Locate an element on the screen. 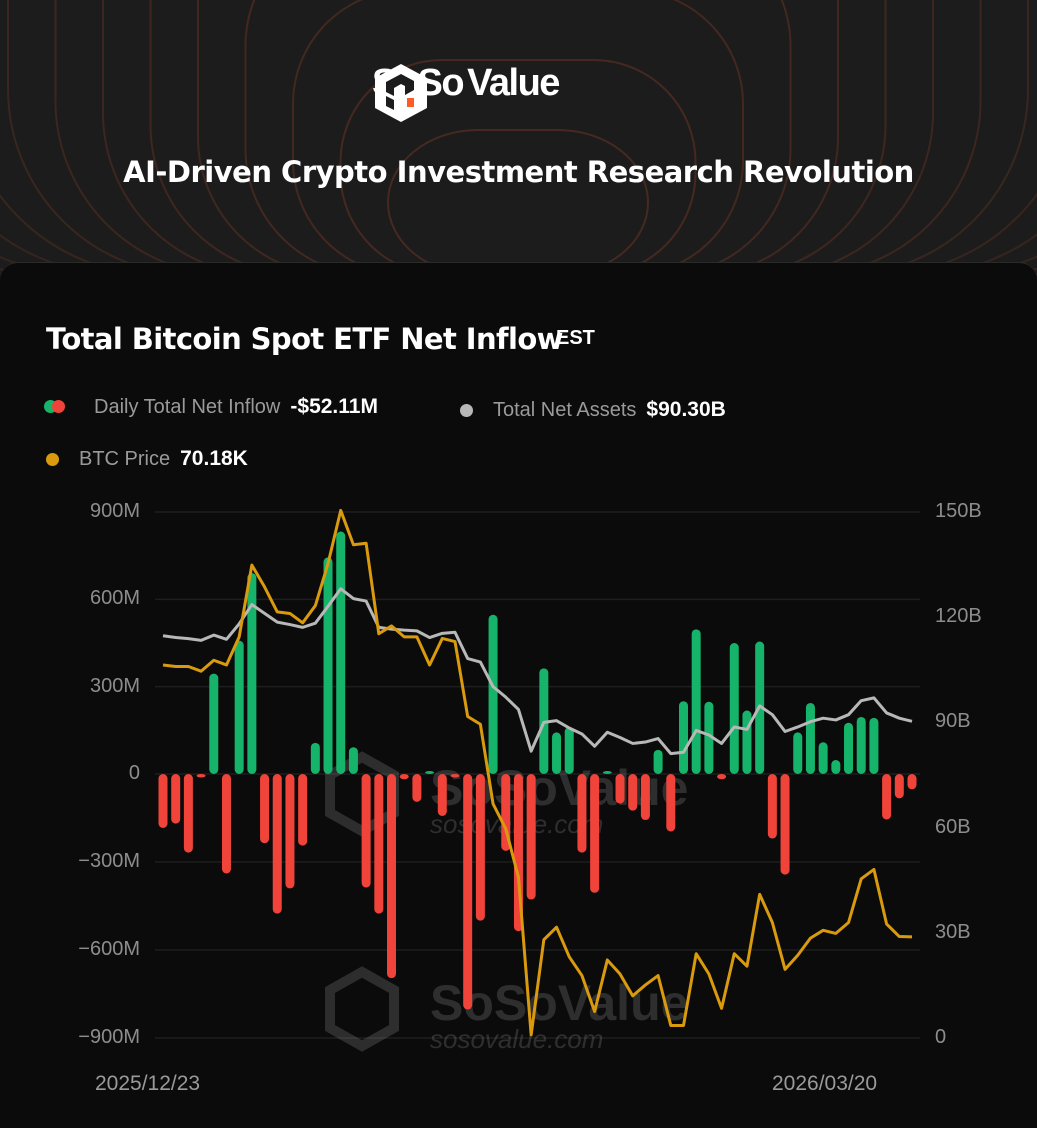 Image resolution: width=1037 pixels, height=1128 pixels. legend-value: -$52.11M is located at coordinates (334, 406).